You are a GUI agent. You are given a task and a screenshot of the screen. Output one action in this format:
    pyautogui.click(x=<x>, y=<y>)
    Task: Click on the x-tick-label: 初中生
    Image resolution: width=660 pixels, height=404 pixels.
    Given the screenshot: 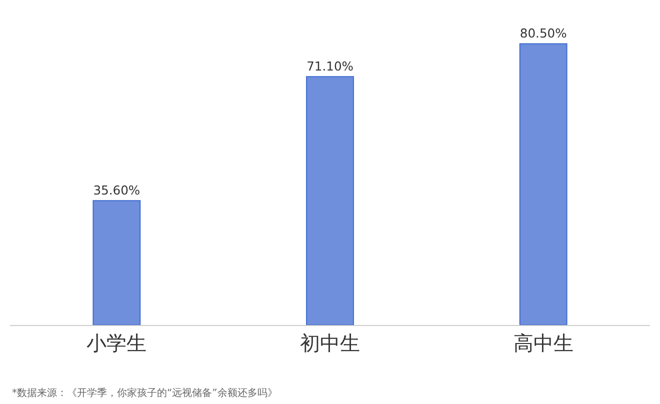 What is the action you would take?
    pyautogui.click(x=330, y=343)
    